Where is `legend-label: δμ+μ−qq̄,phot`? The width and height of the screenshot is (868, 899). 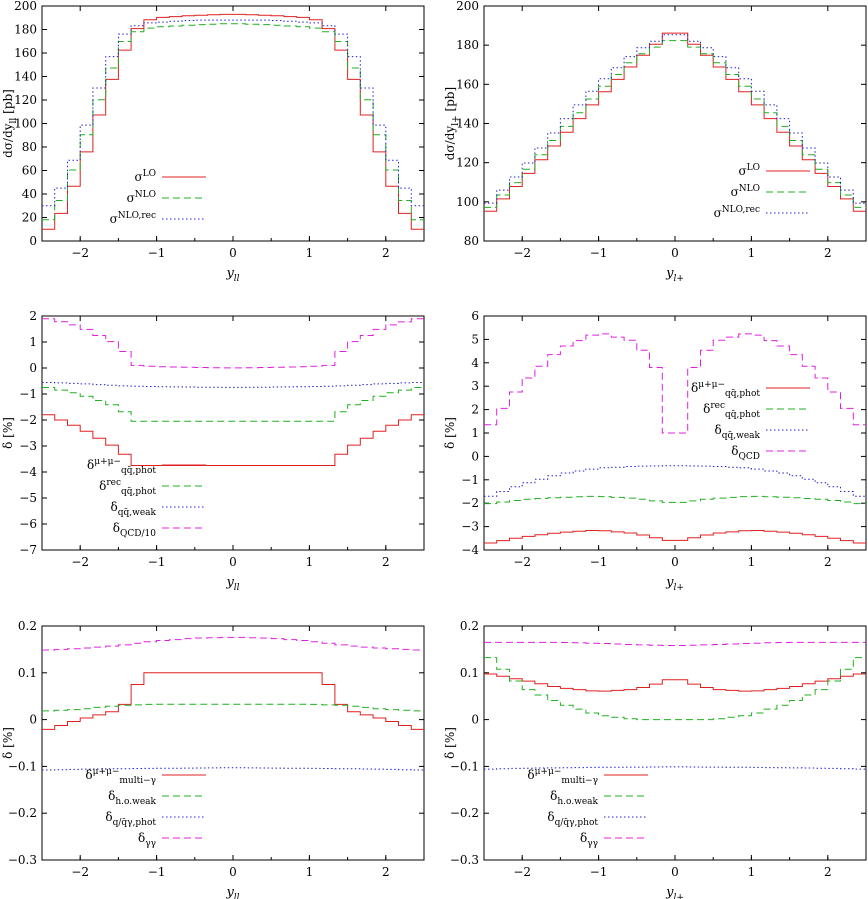 legend-label: δμ+μ−qq̄,phot is located at coordinates (725, 389).